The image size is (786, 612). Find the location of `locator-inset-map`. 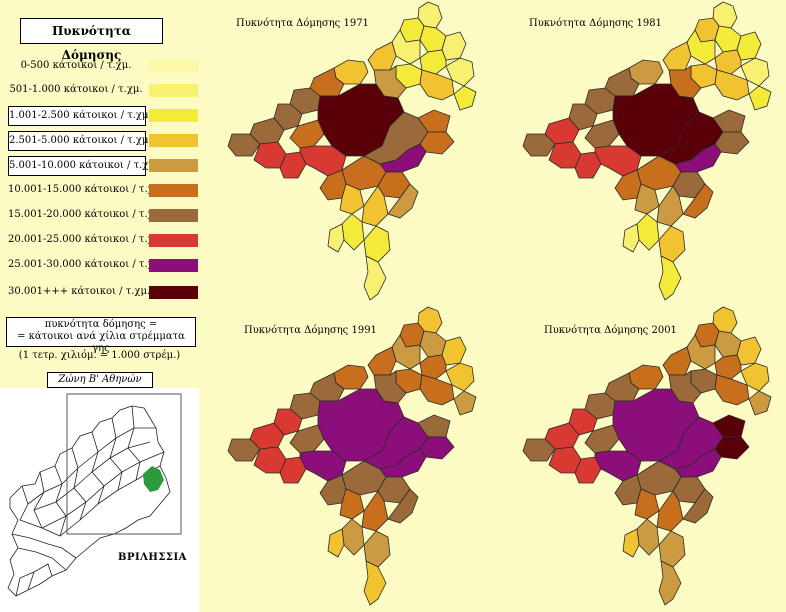

locator-inset-map is located at coordinates (99, 500).